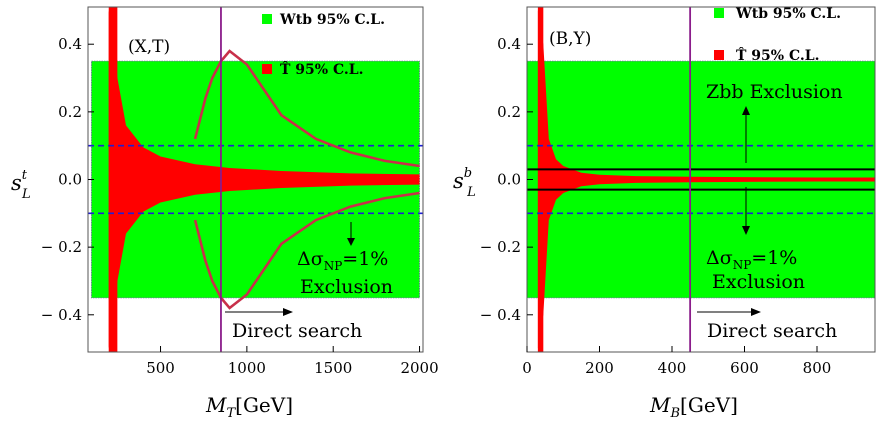 The width and height of the screenshot is (877, 421). Describe the element at coordinates (458, 181) in the screenshot. I see `right-ylabel-main: s` at that location.